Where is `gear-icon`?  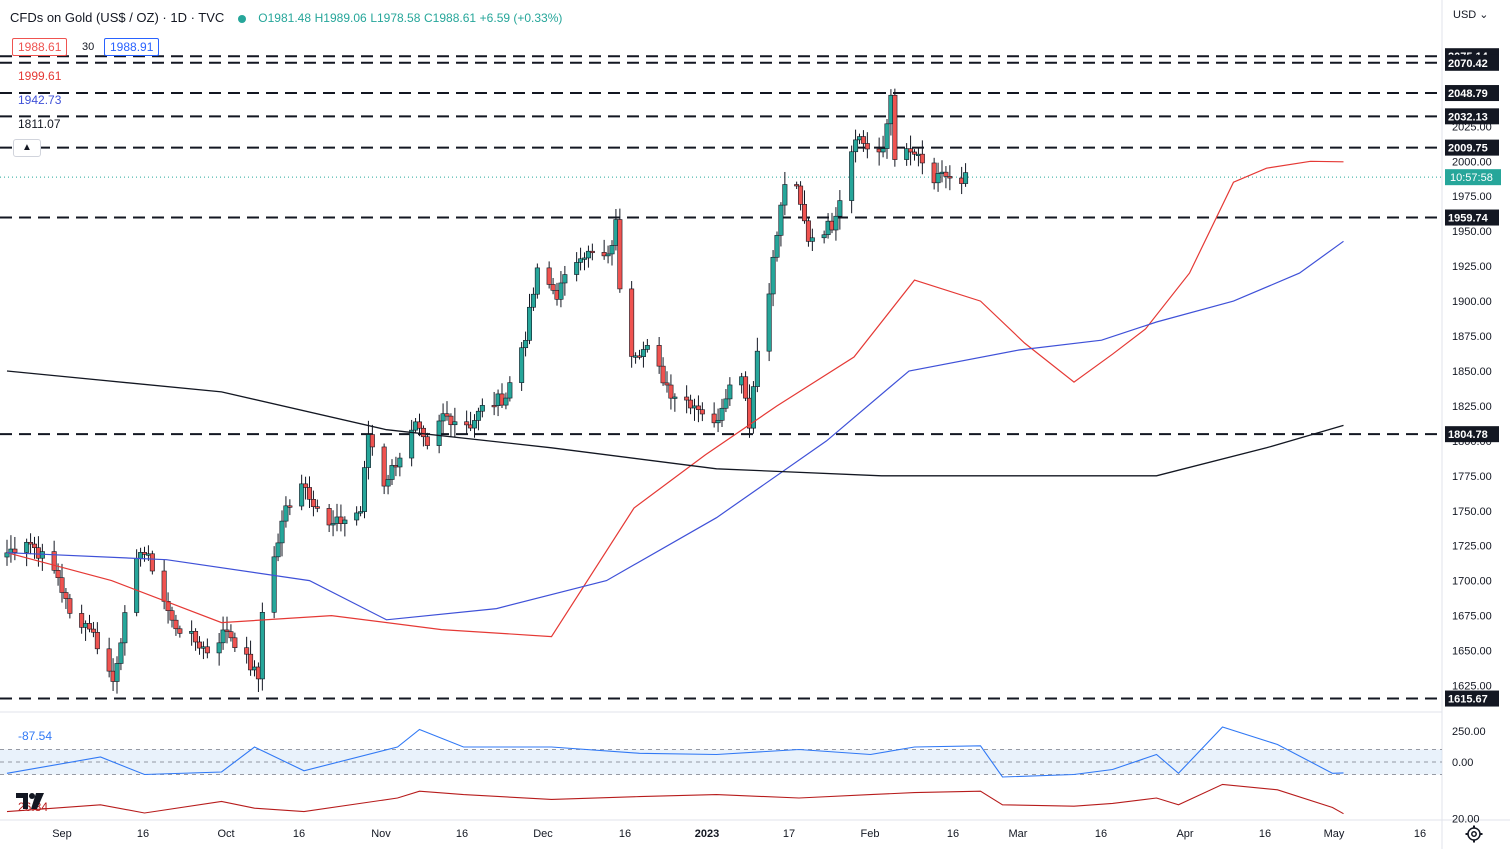
gear-icon is located at coordinates (1474, 834).